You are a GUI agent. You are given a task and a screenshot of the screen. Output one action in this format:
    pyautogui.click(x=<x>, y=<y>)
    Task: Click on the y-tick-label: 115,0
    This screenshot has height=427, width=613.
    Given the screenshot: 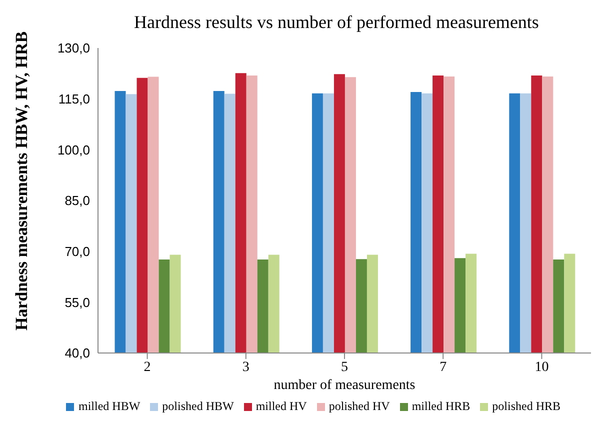 What is the action you would take?
    pyautogui.click(x=74, y=98)
    